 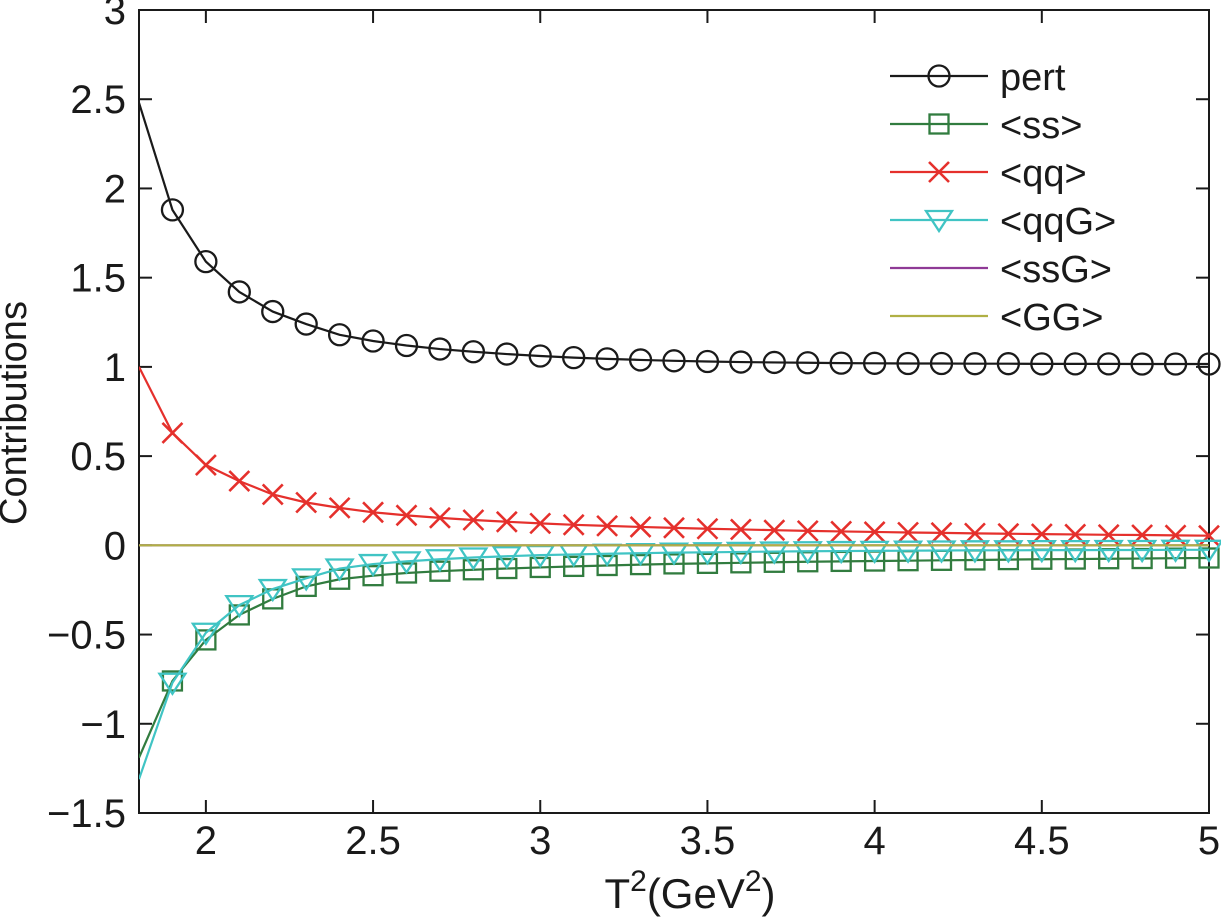 I want to click on y-tick-label: 0.5, so click(x=98, y=457).